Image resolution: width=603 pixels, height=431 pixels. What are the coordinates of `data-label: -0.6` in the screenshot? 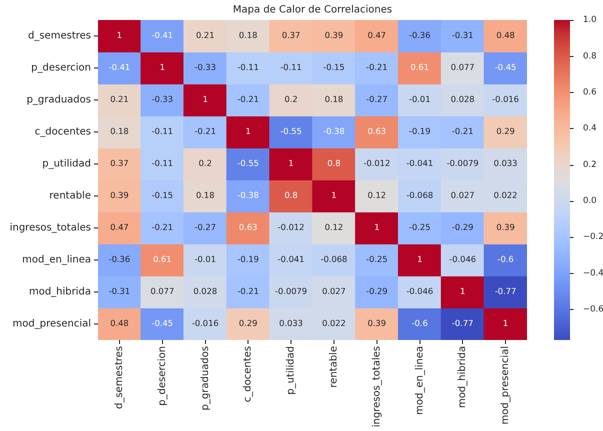 It's located at (420, 323).